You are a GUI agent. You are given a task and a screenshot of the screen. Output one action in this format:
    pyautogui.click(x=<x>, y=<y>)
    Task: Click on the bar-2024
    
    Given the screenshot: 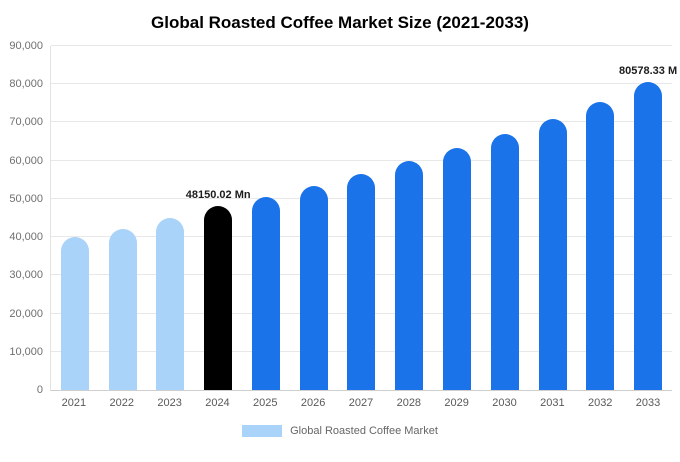 What is the action you would take?
    pyautogui.click(x=218, y=297)
    